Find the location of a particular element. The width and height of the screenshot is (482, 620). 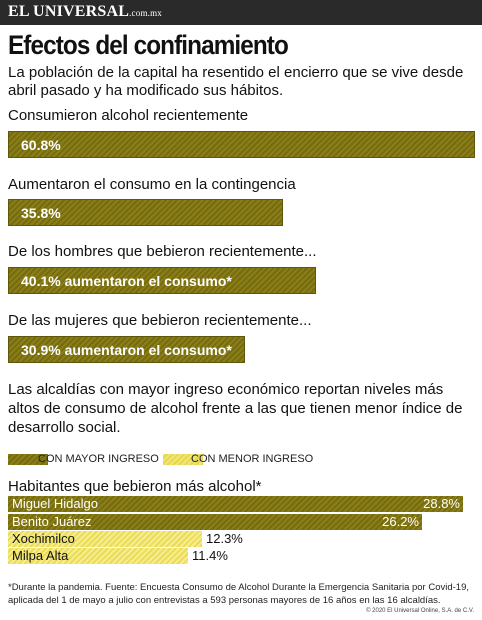

alcaldia-bar-benito-juarez: Benito Juárez 26.2% is located at coordinates (215, 522).